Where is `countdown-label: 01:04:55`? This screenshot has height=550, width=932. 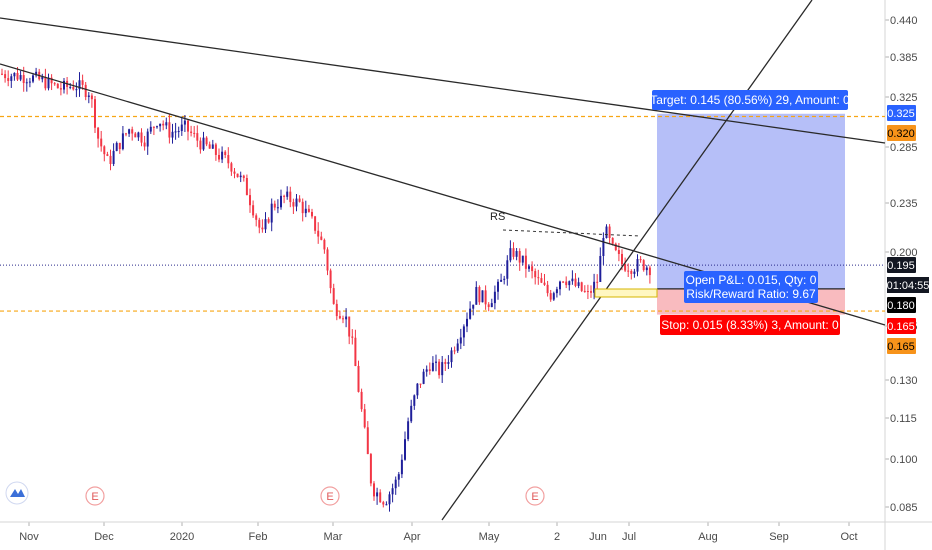
countdown-label: 01:04:55 is located at coordinates (908, 286).